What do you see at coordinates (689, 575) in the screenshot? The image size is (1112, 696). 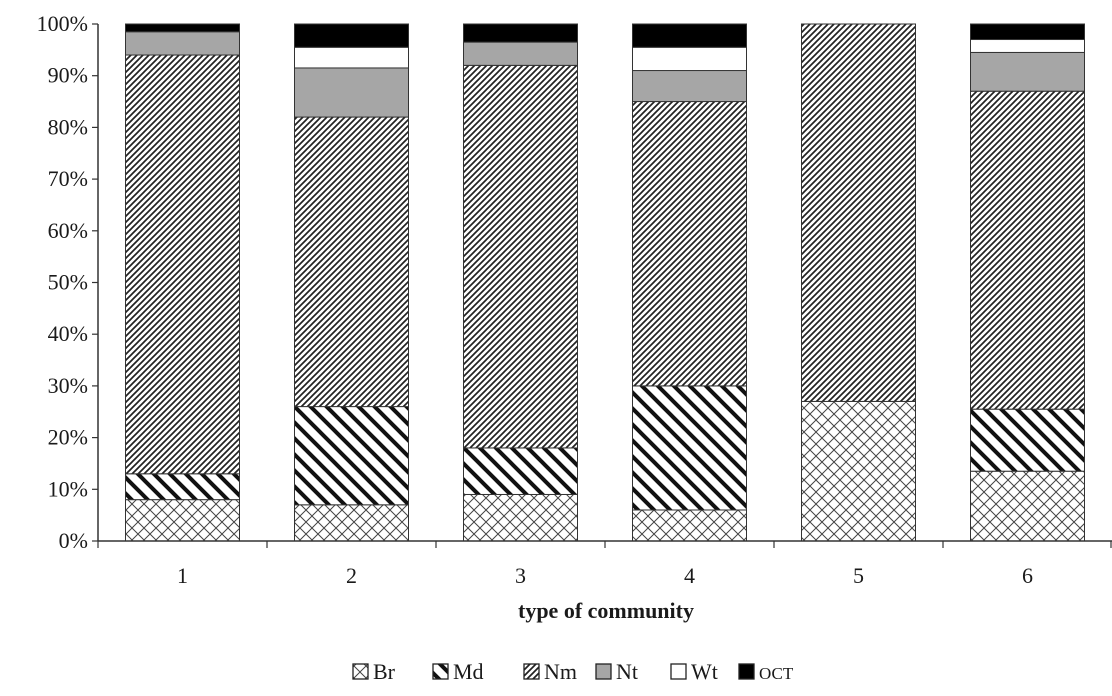 I see `x-tick-label: 4` at bounding box center [689, 575].